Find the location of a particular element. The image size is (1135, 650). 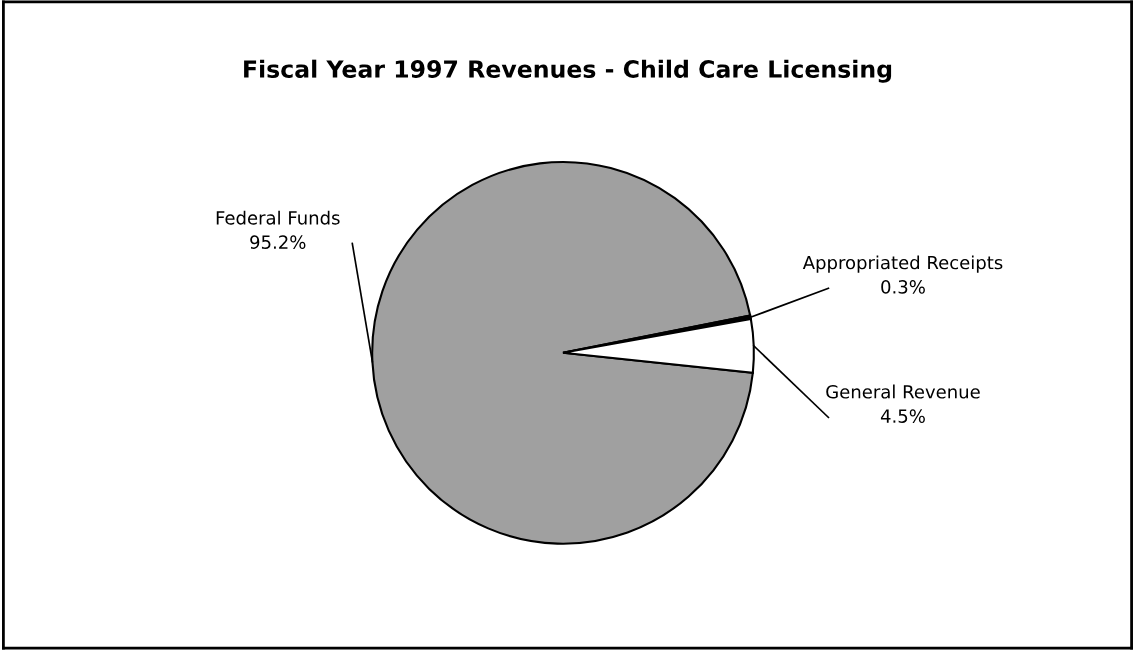

data-label: 95.2% is located at coordinates (278, 242).